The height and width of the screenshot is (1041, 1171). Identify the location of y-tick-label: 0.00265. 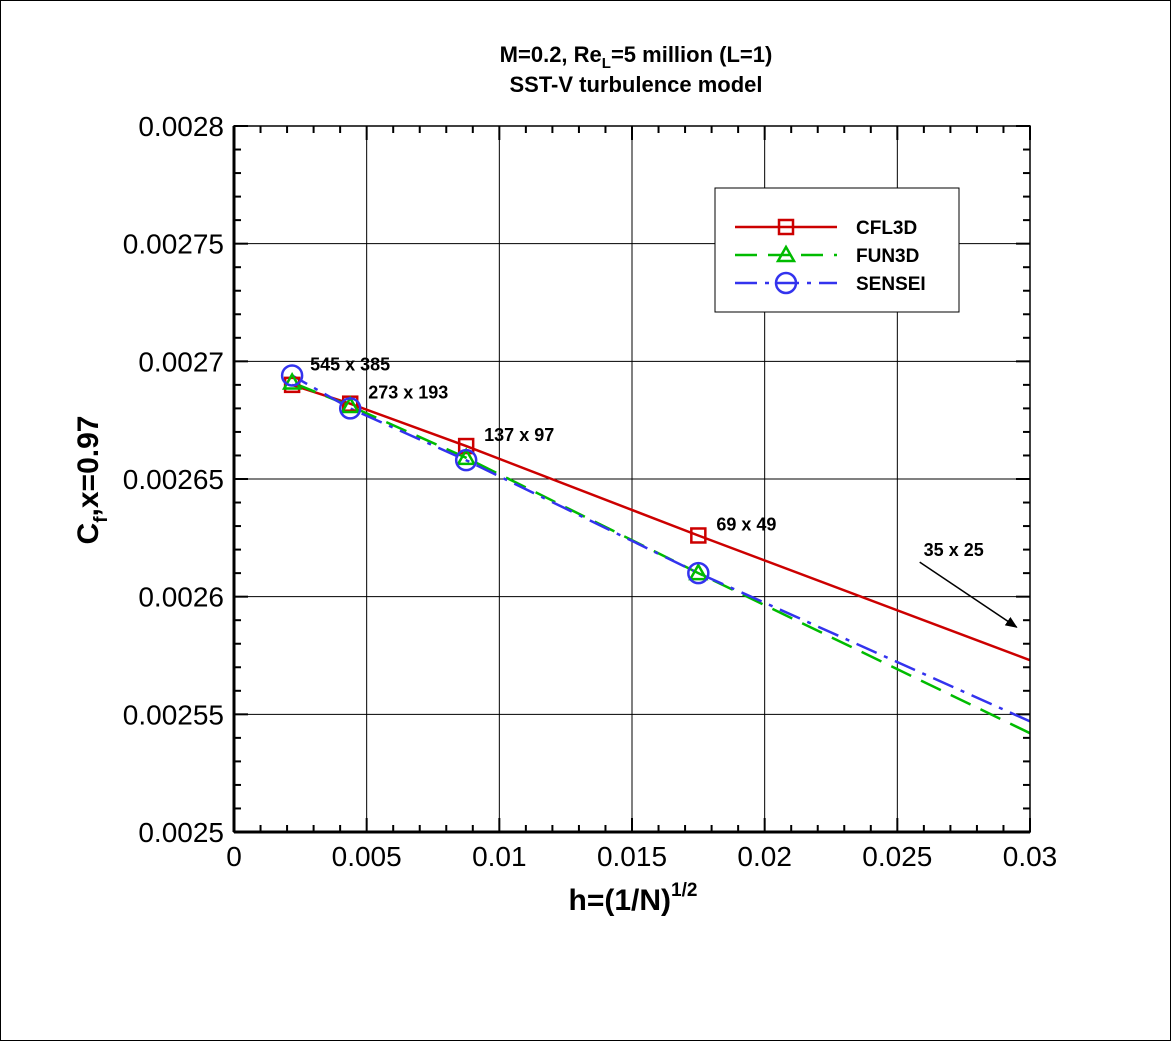
(173, 479).